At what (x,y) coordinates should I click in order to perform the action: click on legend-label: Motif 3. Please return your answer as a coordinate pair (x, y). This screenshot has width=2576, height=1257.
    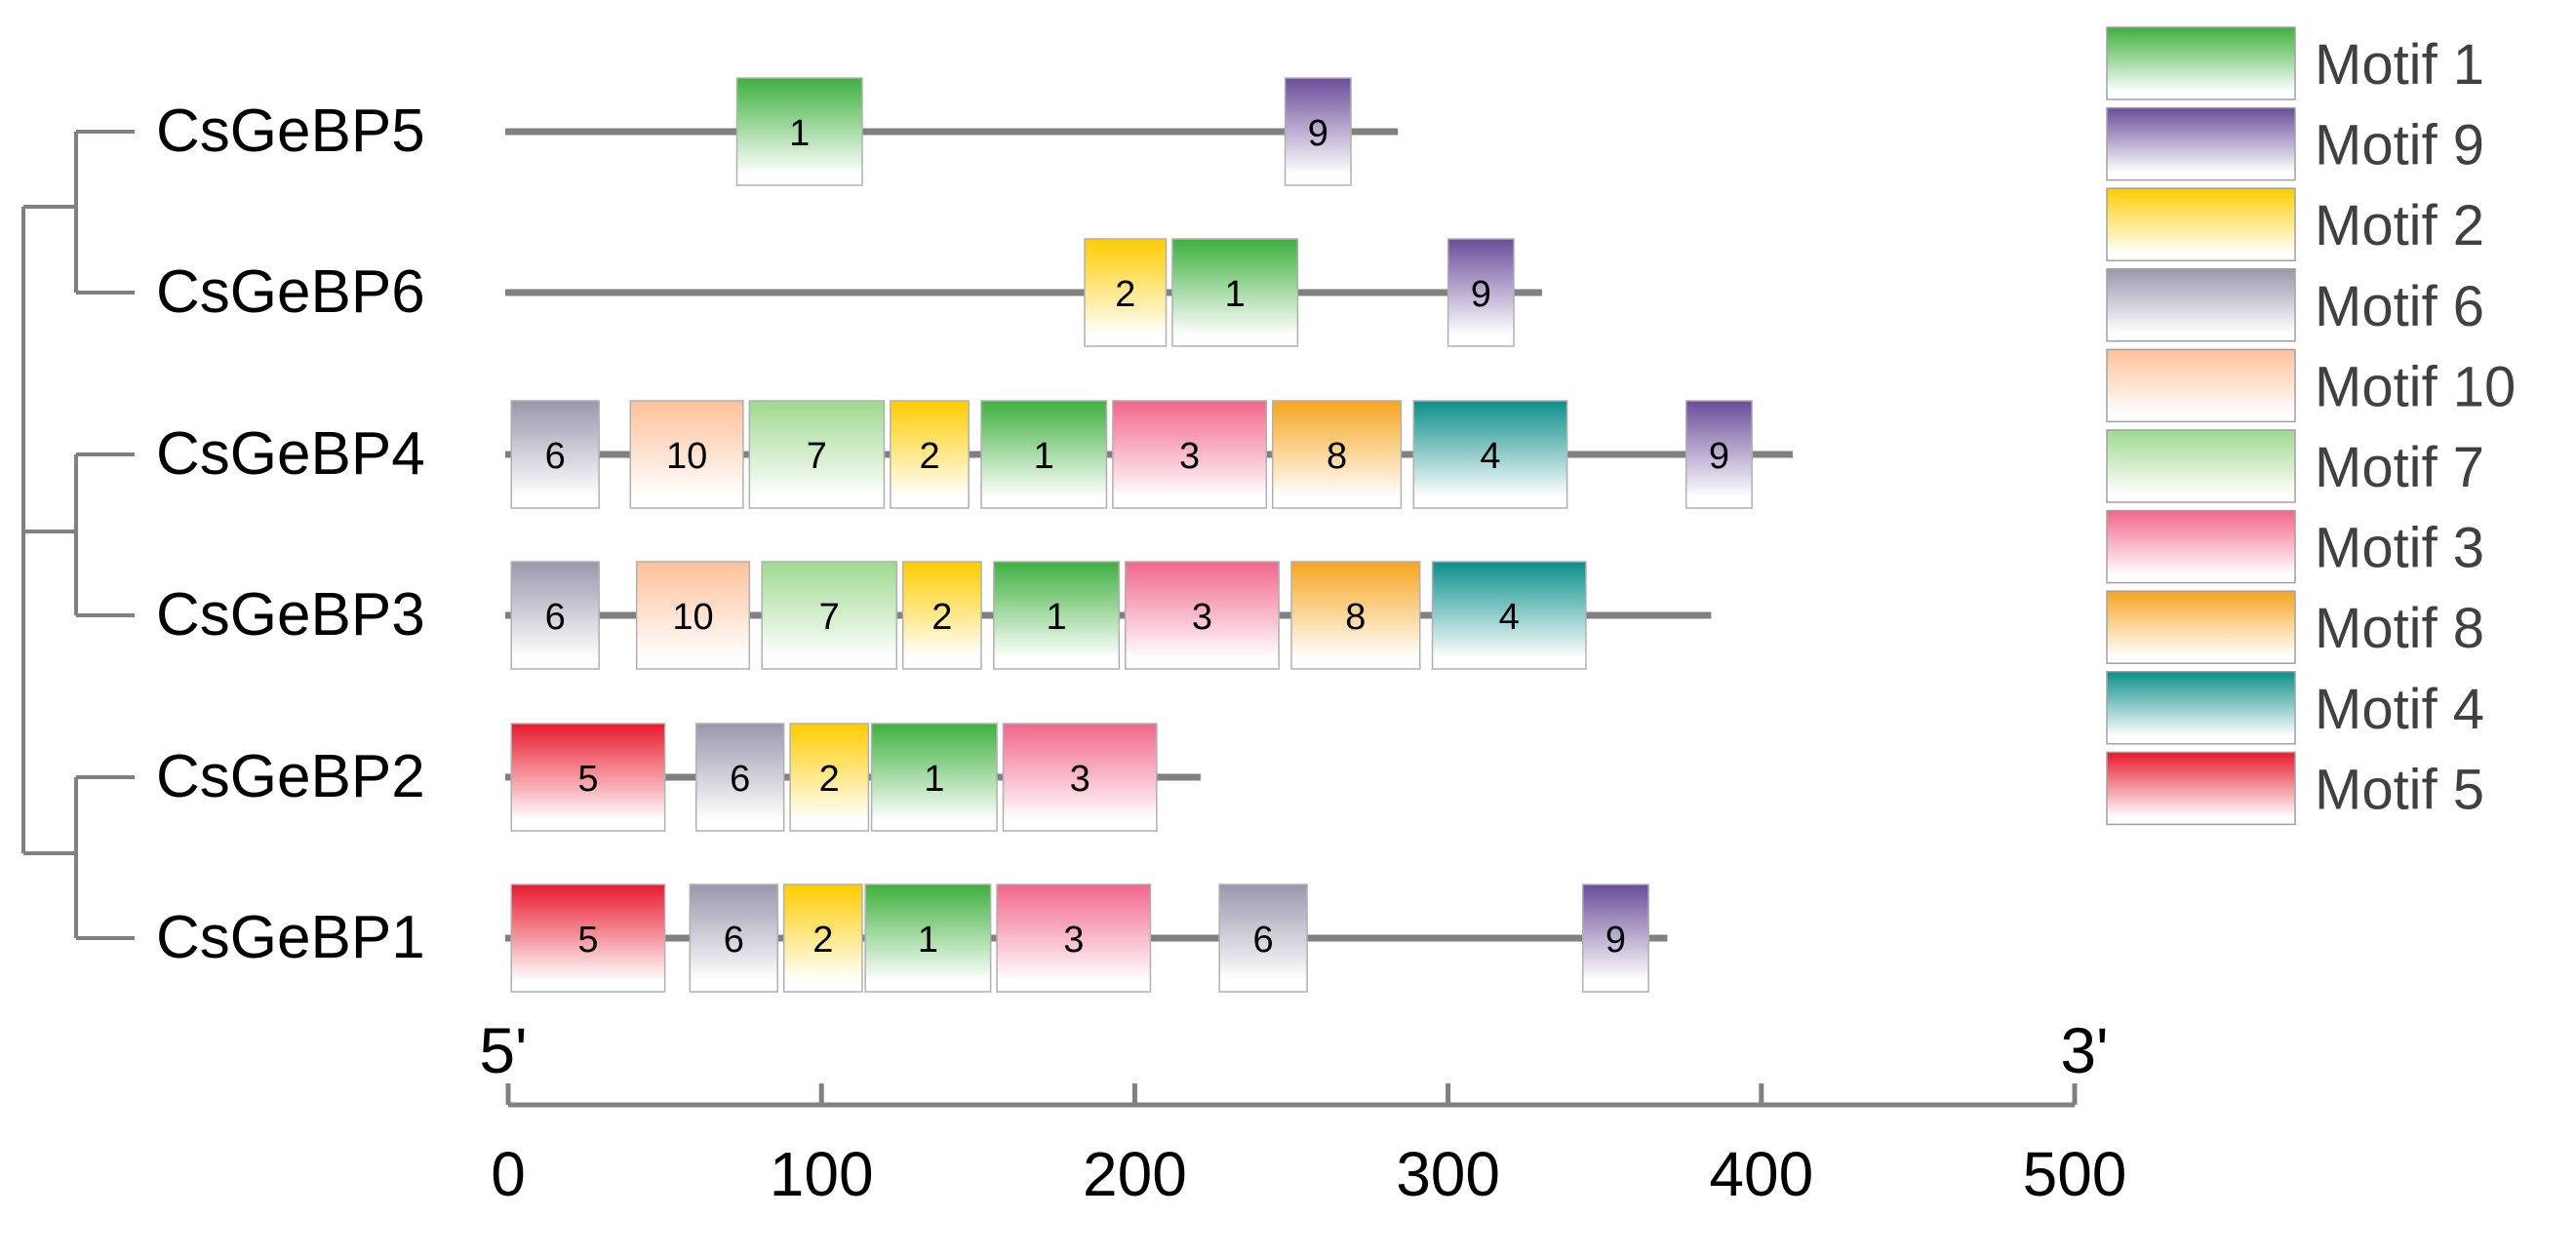
    Looking at the image, I should click on (2399, 548).